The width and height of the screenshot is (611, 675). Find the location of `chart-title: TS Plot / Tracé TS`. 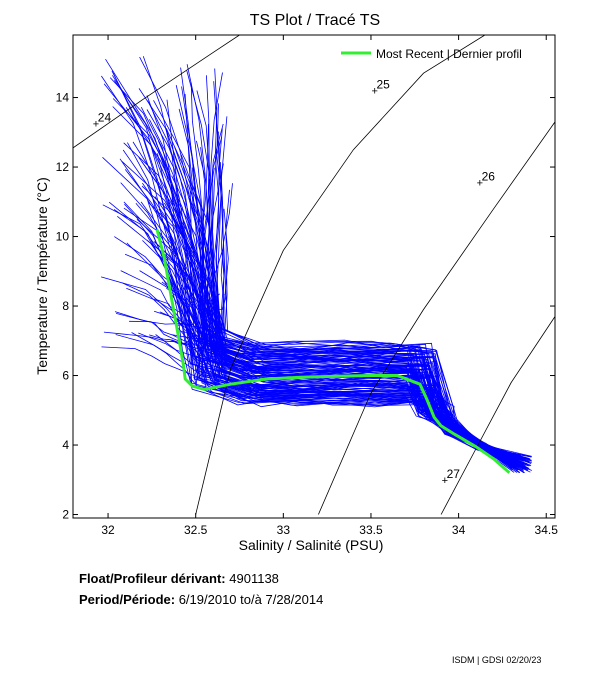

chart-title: TS Plot / Tracé TS is located at coordinates (315, 20).